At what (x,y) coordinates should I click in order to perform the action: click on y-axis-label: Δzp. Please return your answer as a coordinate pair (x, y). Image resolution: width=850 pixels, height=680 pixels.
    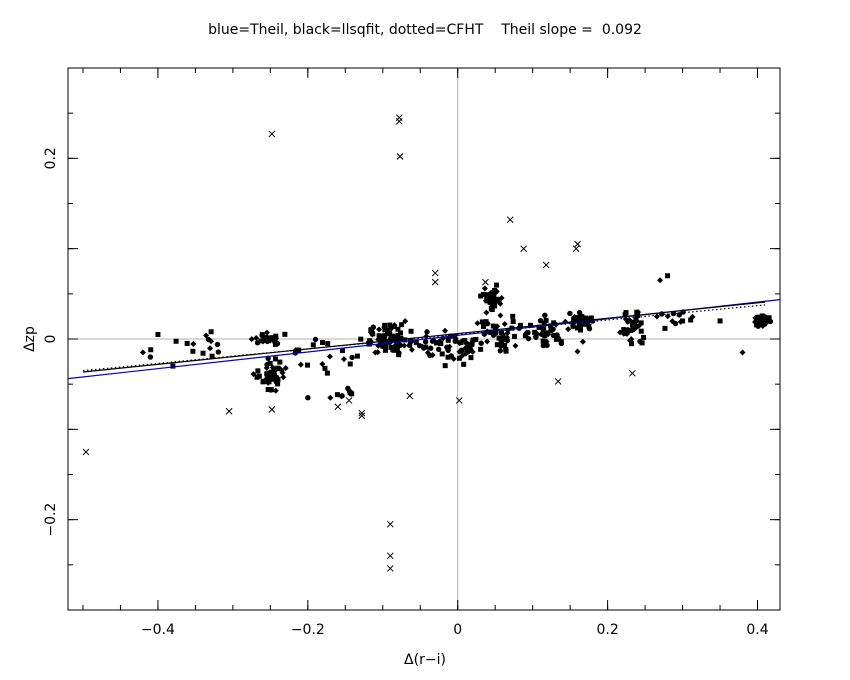
    Looking at the image, I should click on (30, 339).